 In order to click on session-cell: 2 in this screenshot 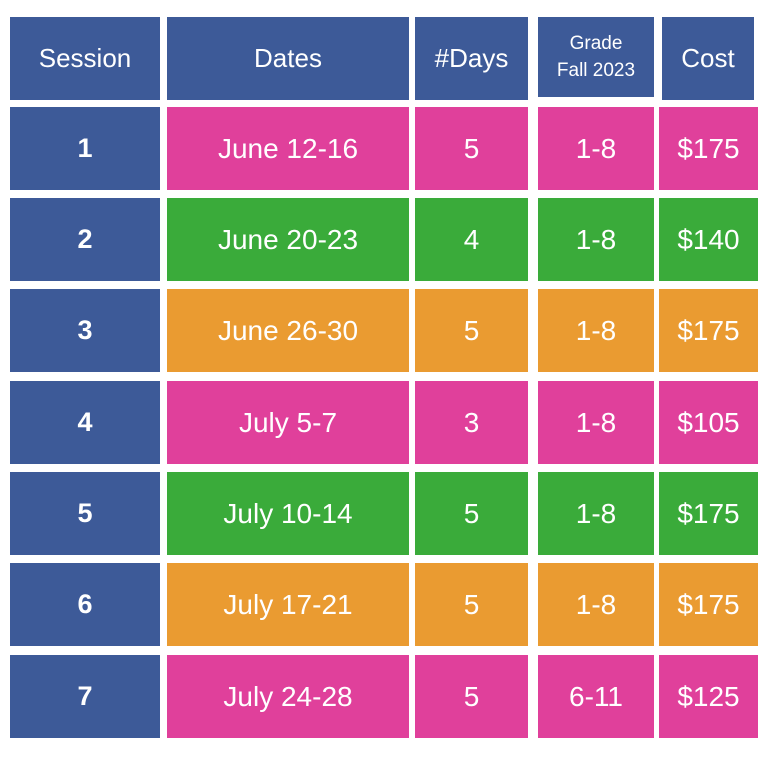, I will do `click(85, 239)`.